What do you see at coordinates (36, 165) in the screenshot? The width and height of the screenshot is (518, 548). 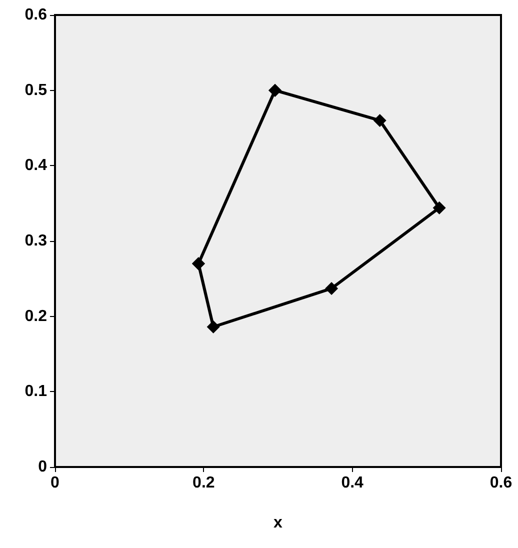 I see `y-tick-label: 0.4` at bounding box center [36, 165].